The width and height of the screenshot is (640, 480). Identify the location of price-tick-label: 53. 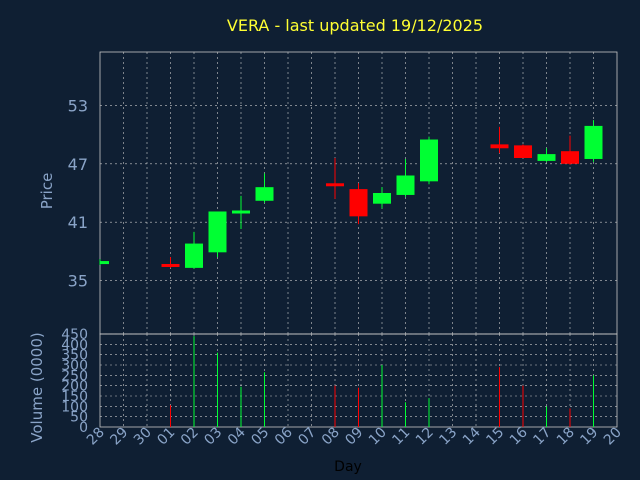
(78, 105).